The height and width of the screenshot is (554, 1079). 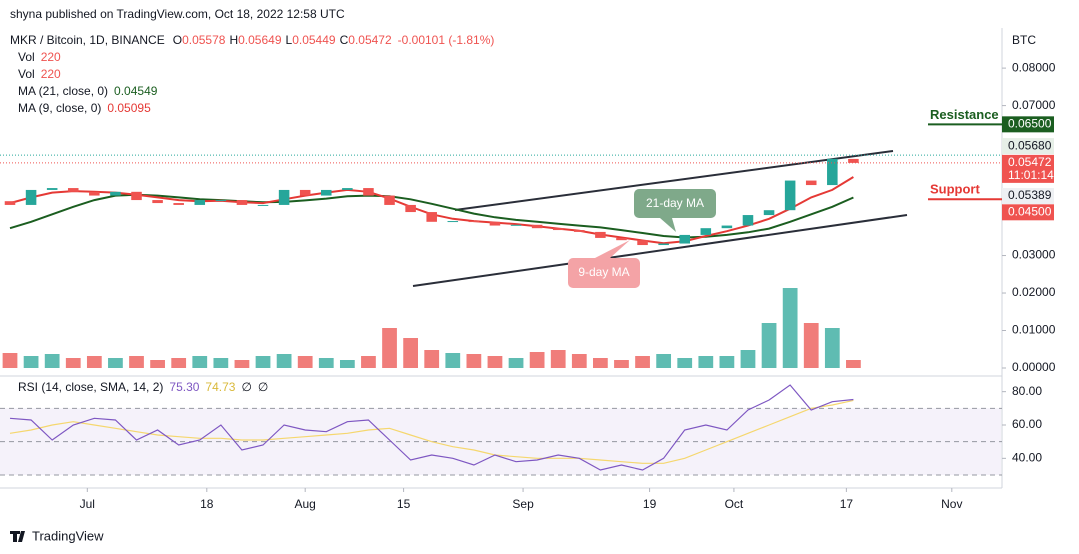 I want to click on x-tick-label: 17, so click(x=847, y=504).